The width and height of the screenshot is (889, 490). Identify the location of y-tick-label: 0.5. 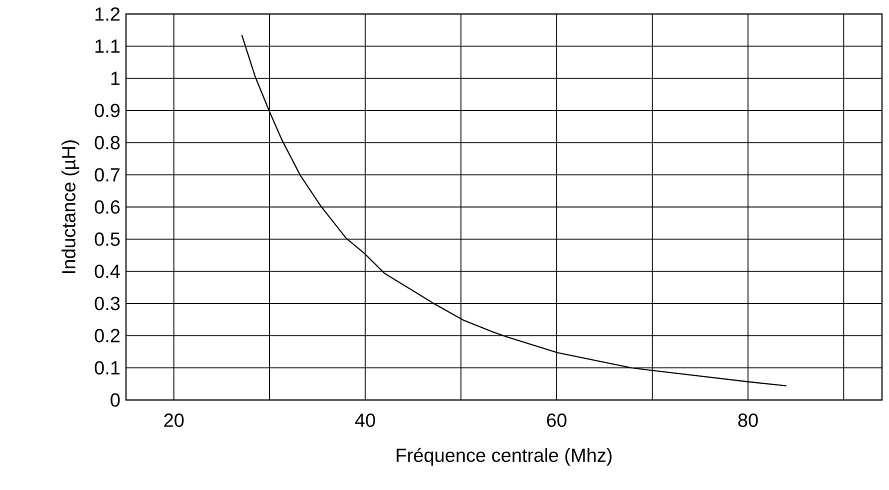
(107, 239).